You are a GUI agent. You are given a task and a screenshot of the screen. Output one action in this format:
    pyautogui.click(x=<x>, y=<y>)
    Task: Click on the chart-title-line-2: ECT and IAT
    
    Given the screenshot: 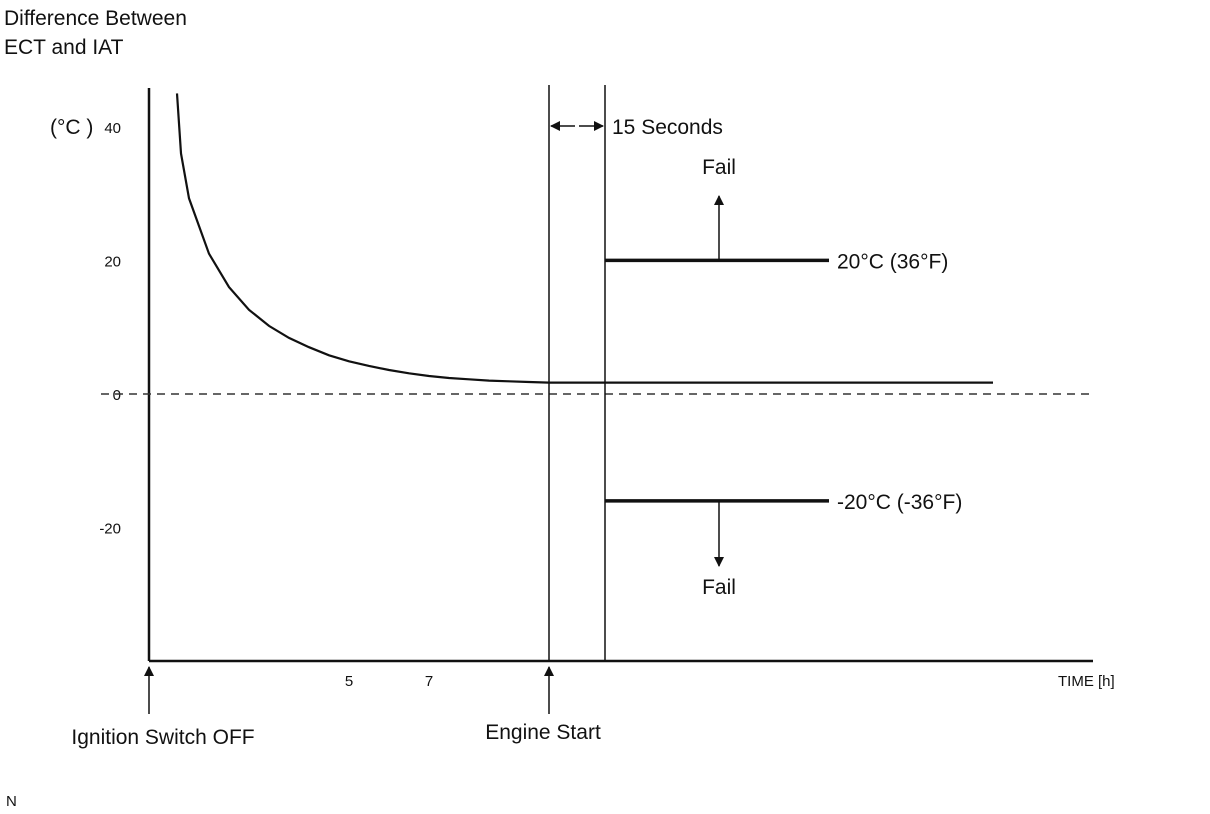 What is the action you would take?
    pyautogui.click(x=64, y=47)
    